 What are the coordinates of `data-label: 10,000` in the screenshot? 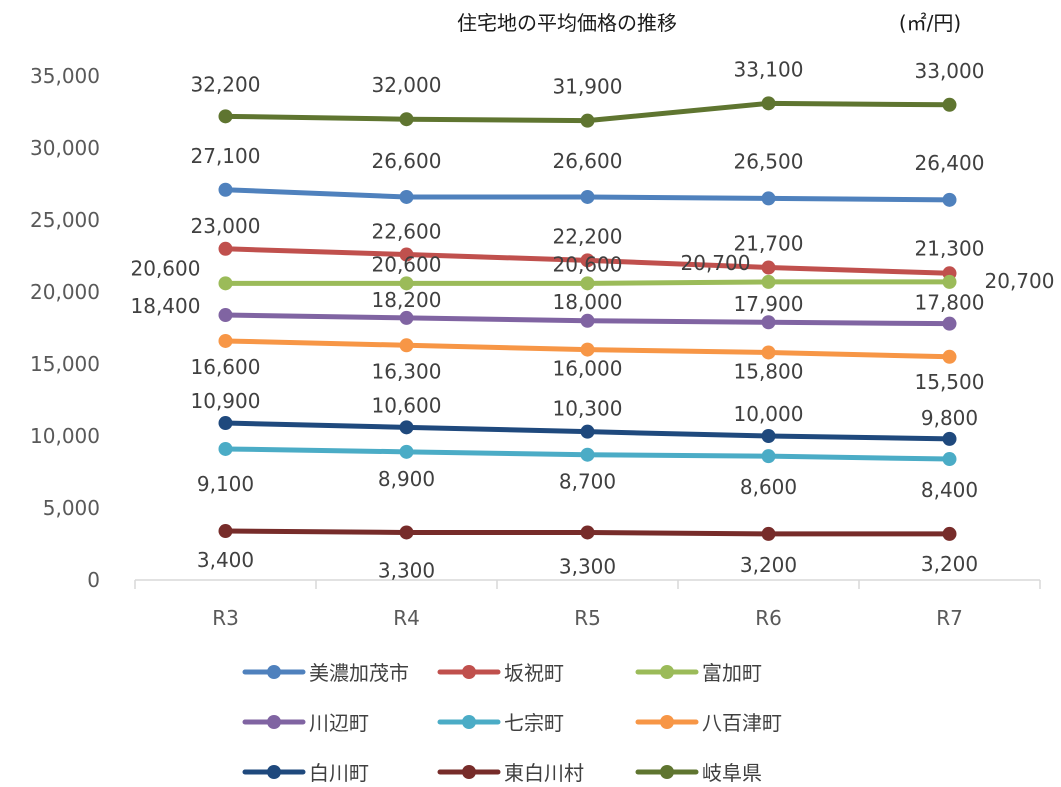 It's located at (769, 414).